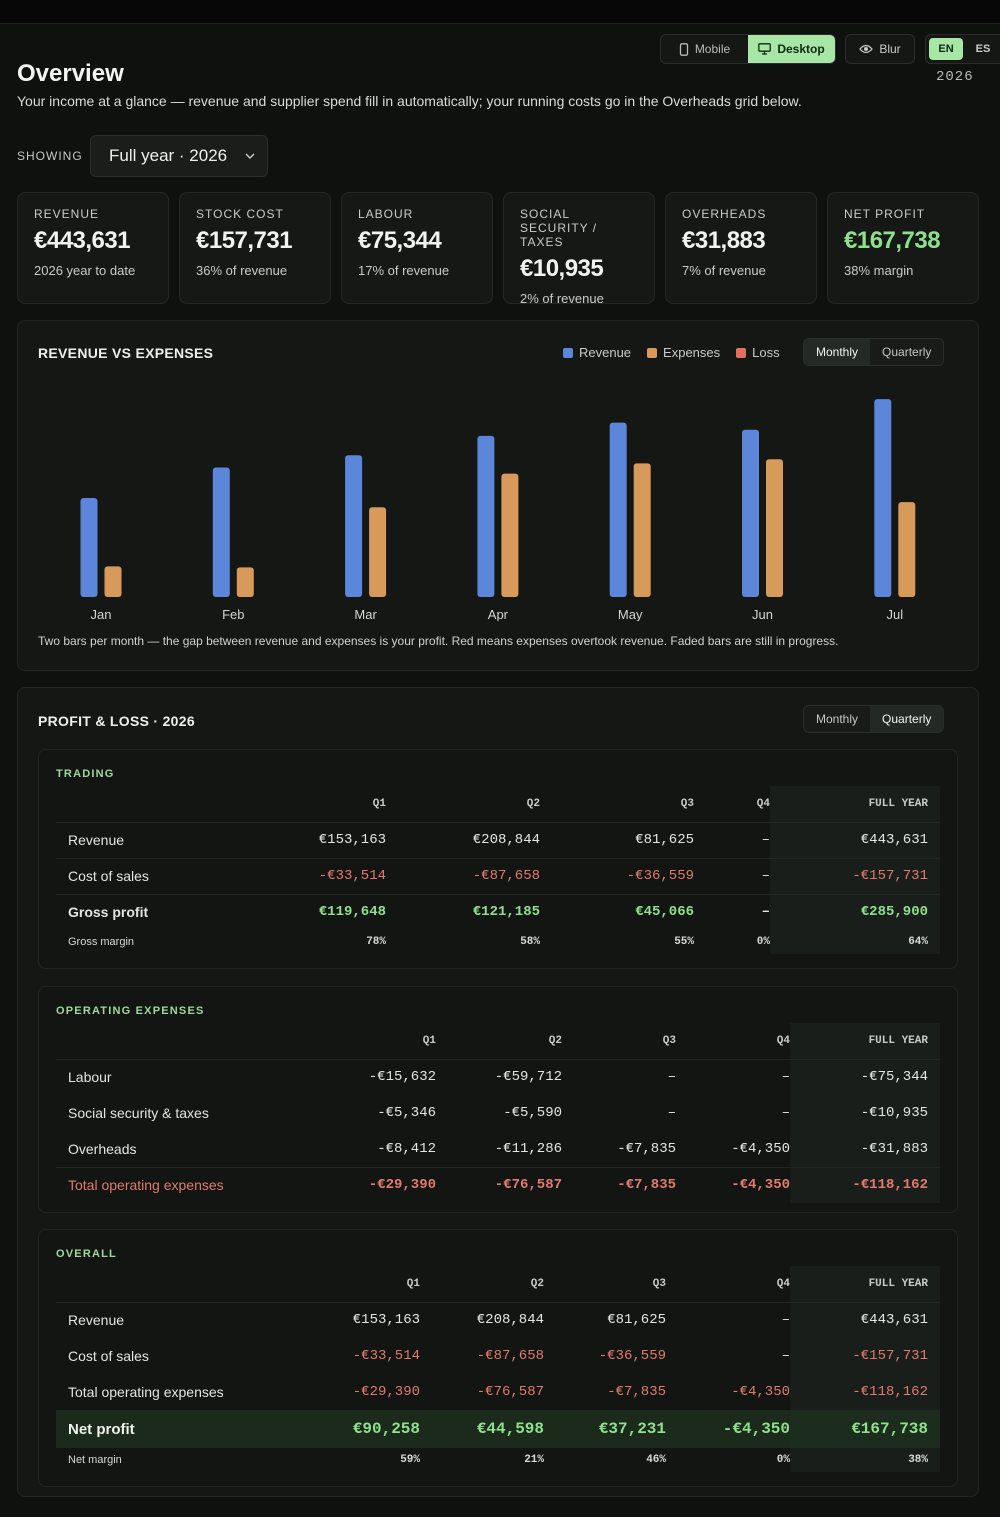 The image size is (1000, 1517). I want to click on pl-monthly-button: Monthly, so click(837, 719).